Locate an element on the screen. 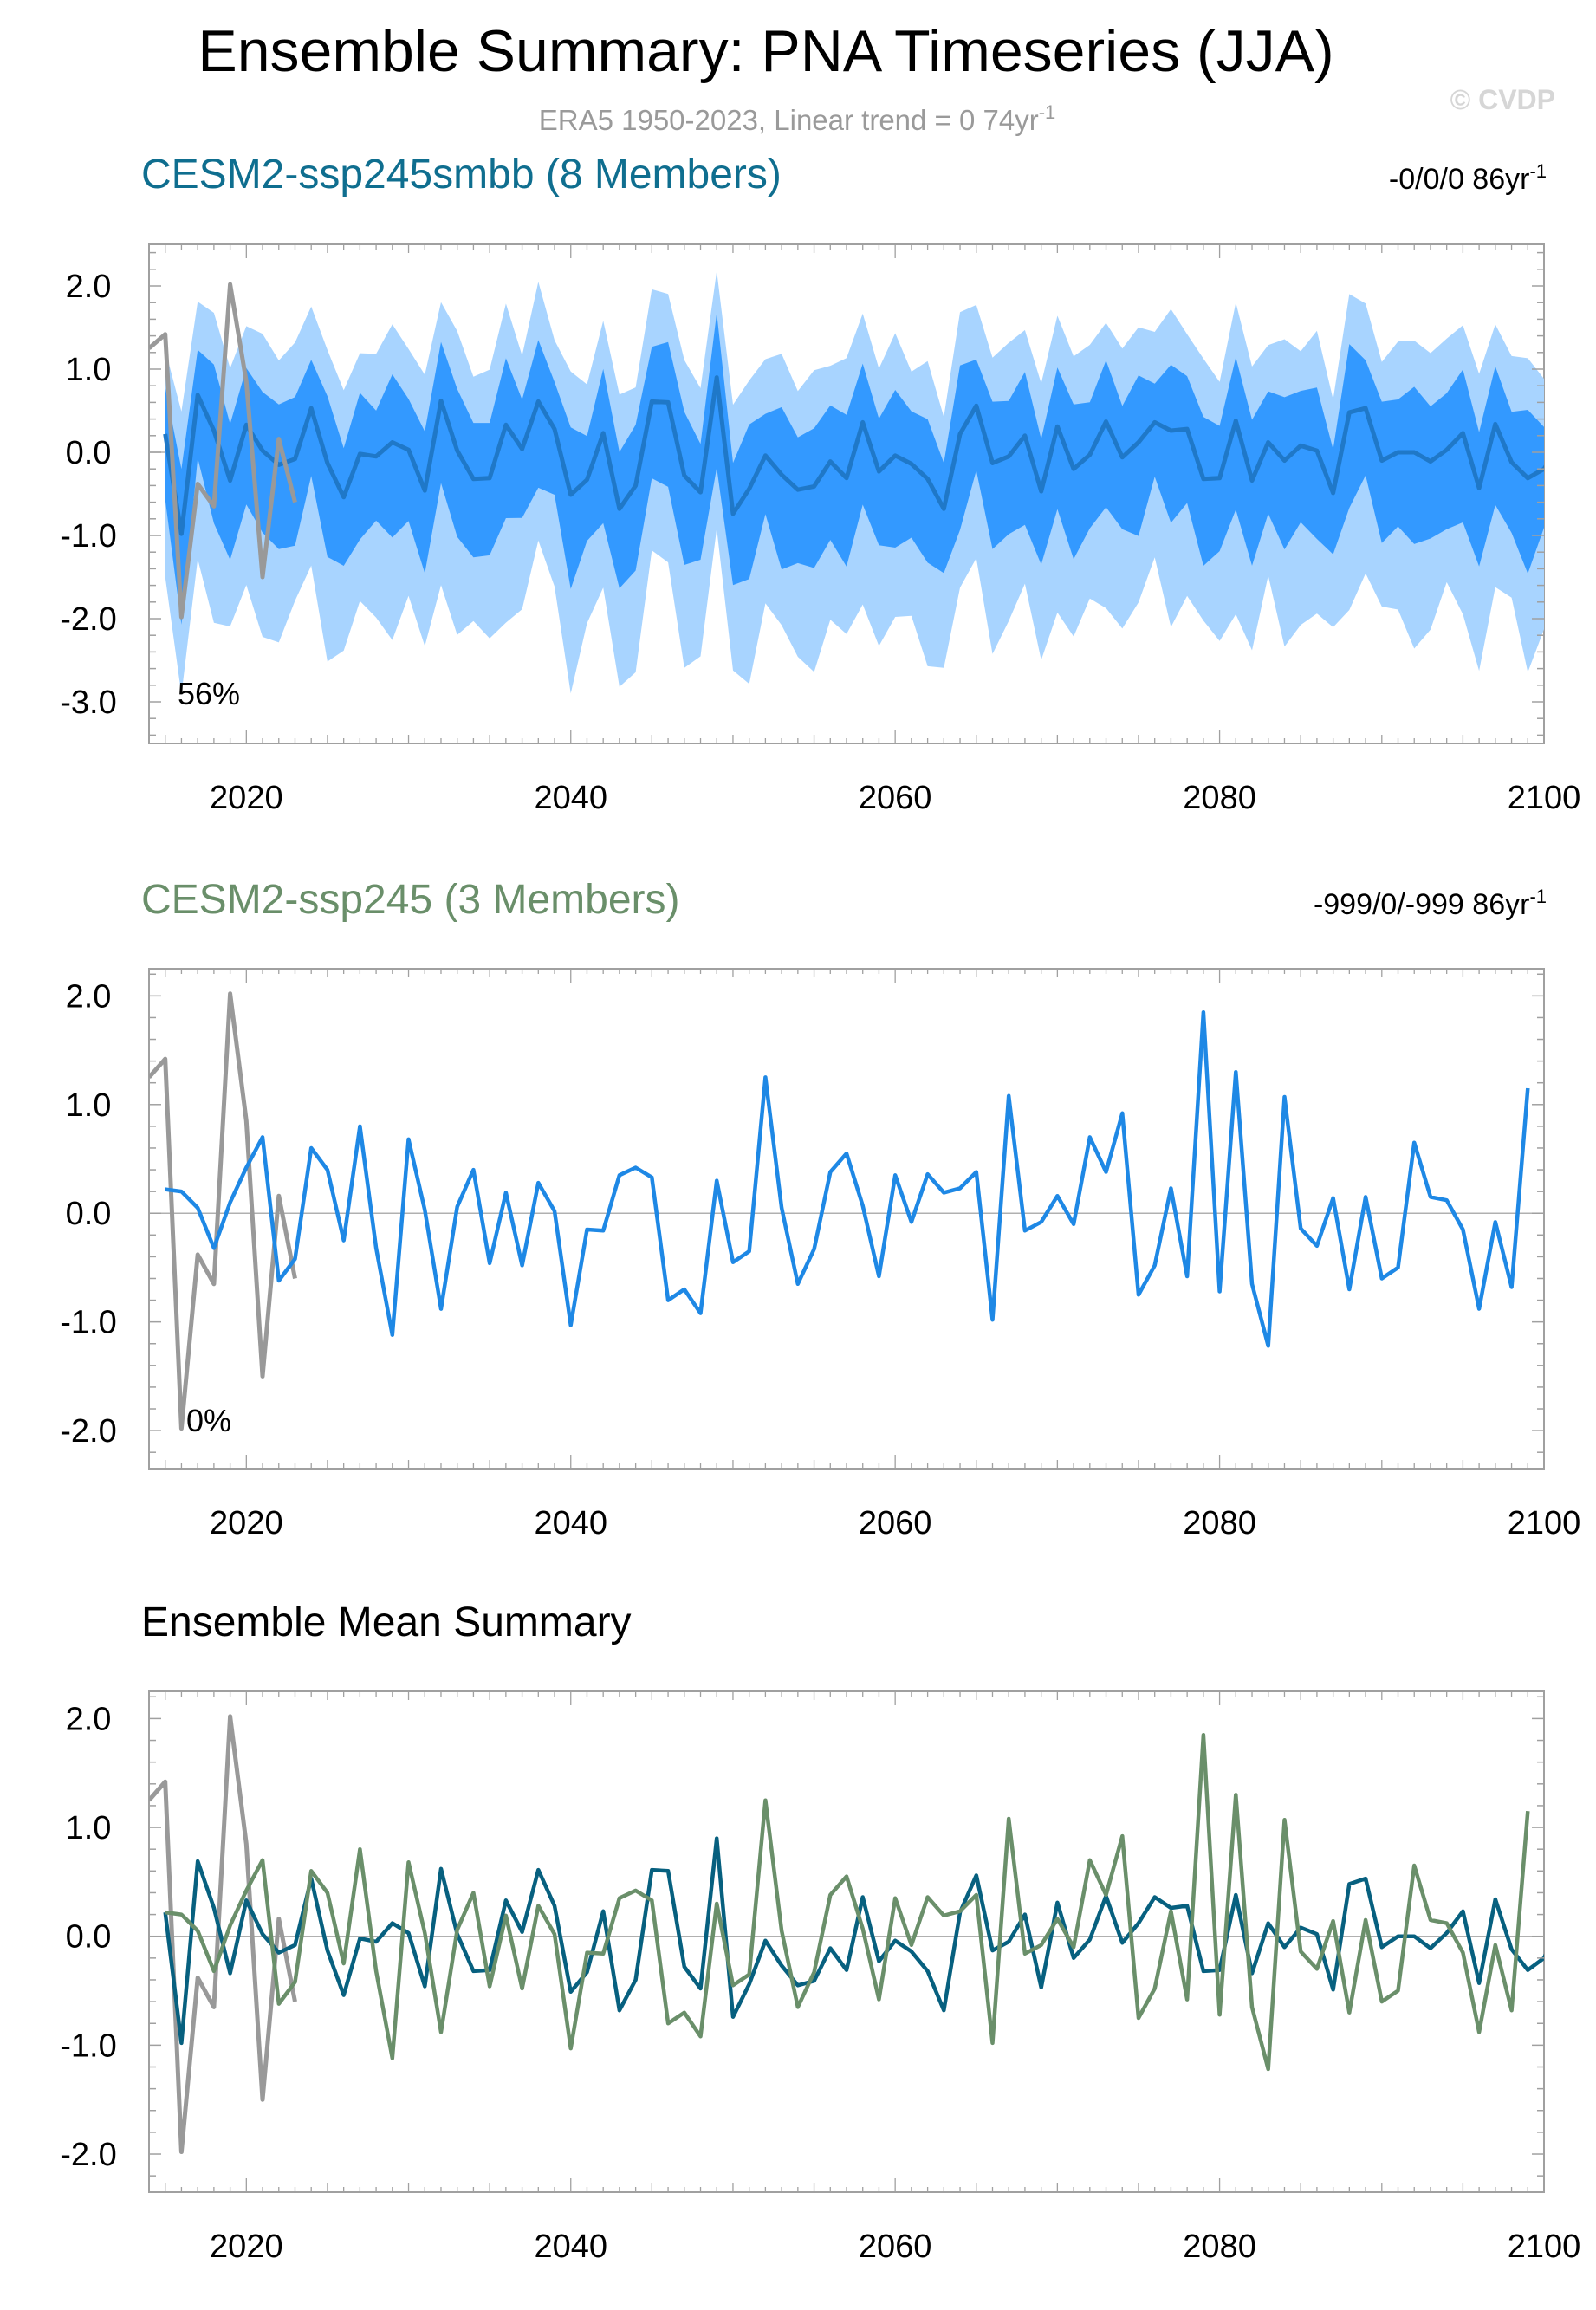 This screenshot has width=1596, height=2310. percent-label: 0% is located at coordinates (208, 1420).